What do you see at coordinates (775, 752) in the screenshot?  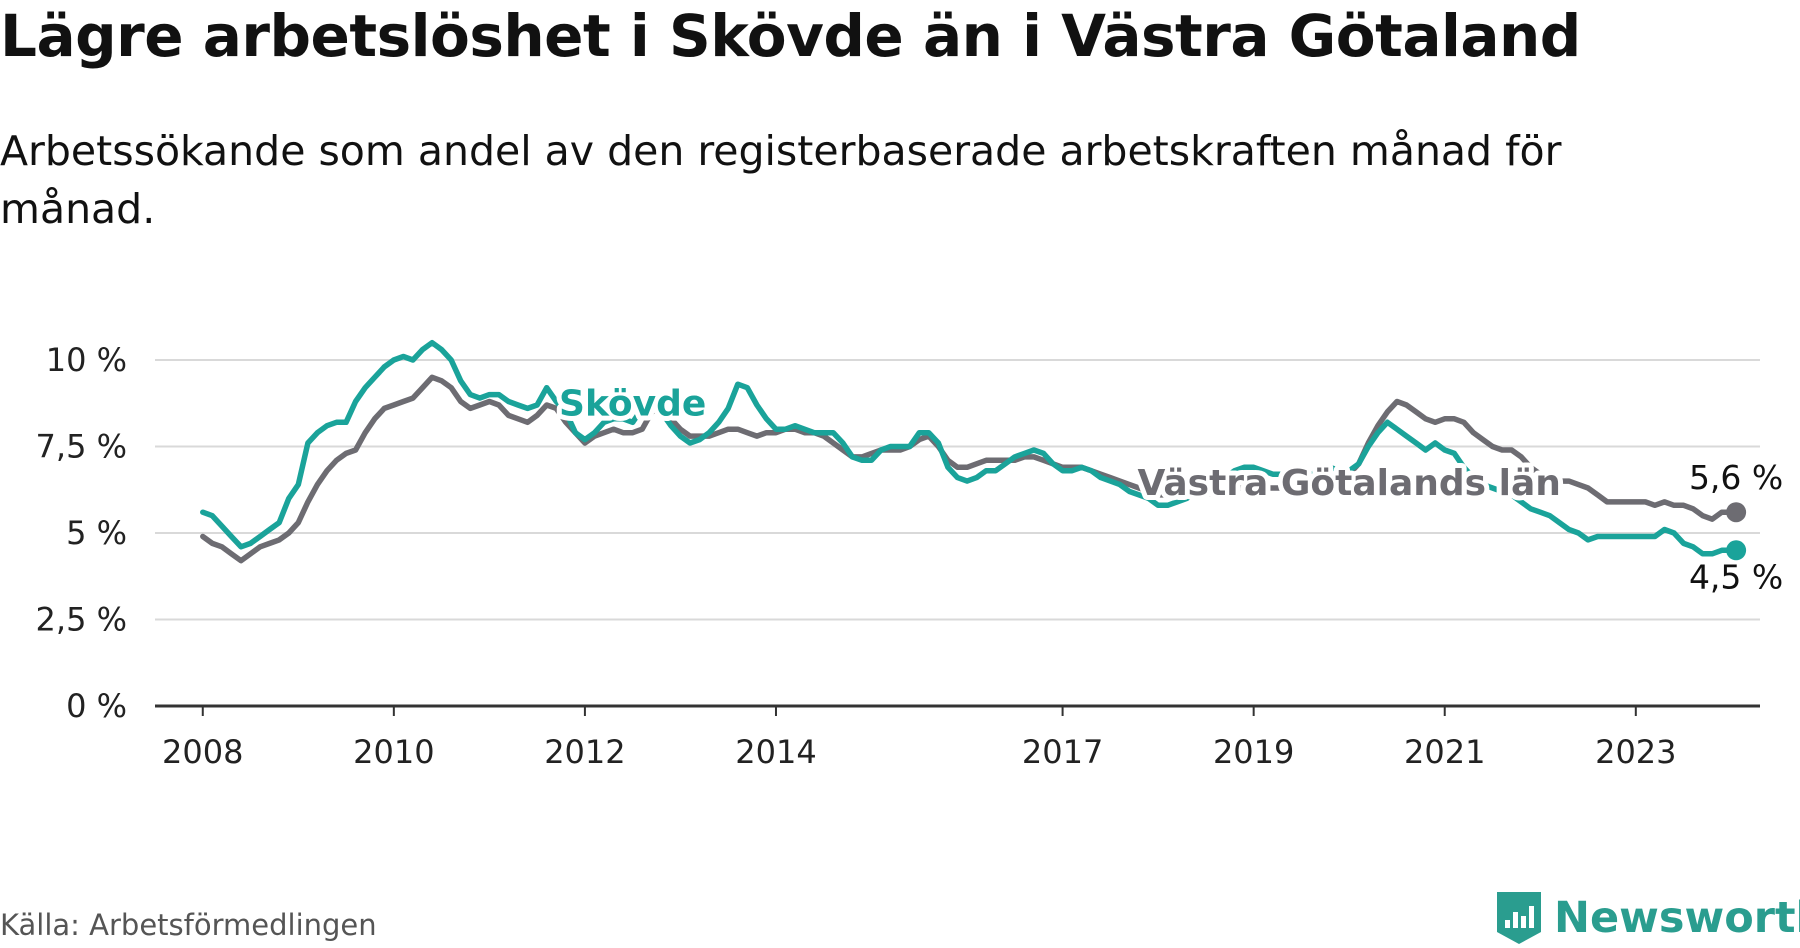 I see `x-tick-label: 2014` at bounding box center [775, 752].